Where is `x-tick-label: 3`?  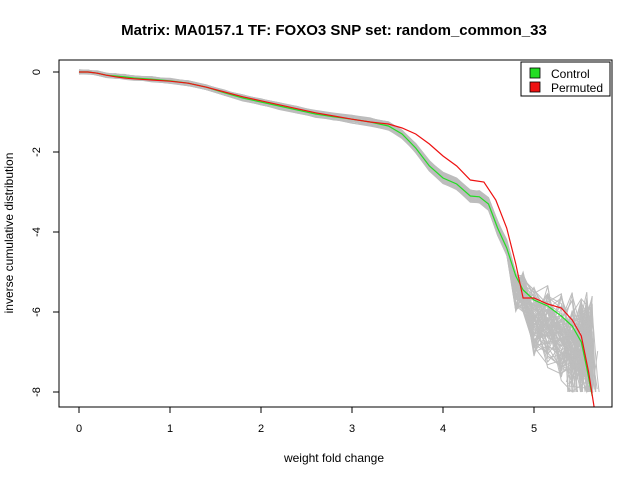 x-tick-label: 3 is located at coordinates (352, 429).